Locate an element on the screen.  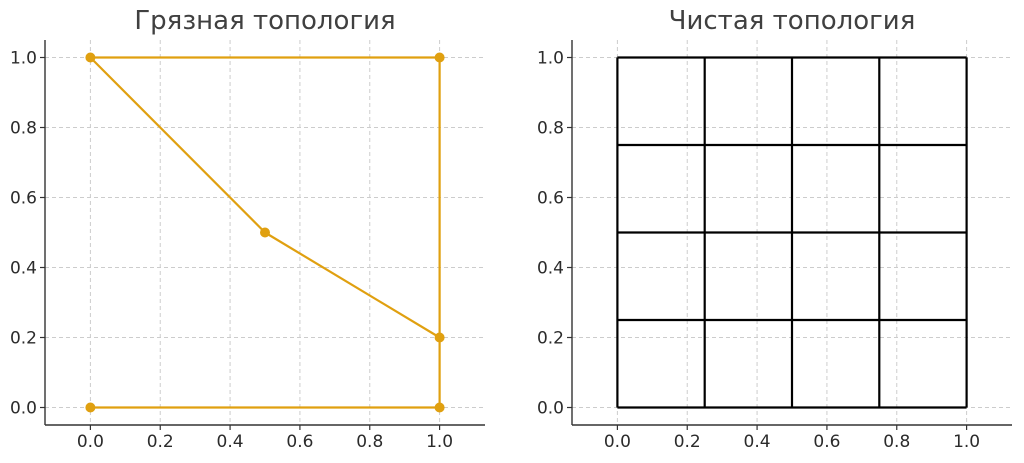
chart-title: Чистая топология is located at coordinates (792, 21).